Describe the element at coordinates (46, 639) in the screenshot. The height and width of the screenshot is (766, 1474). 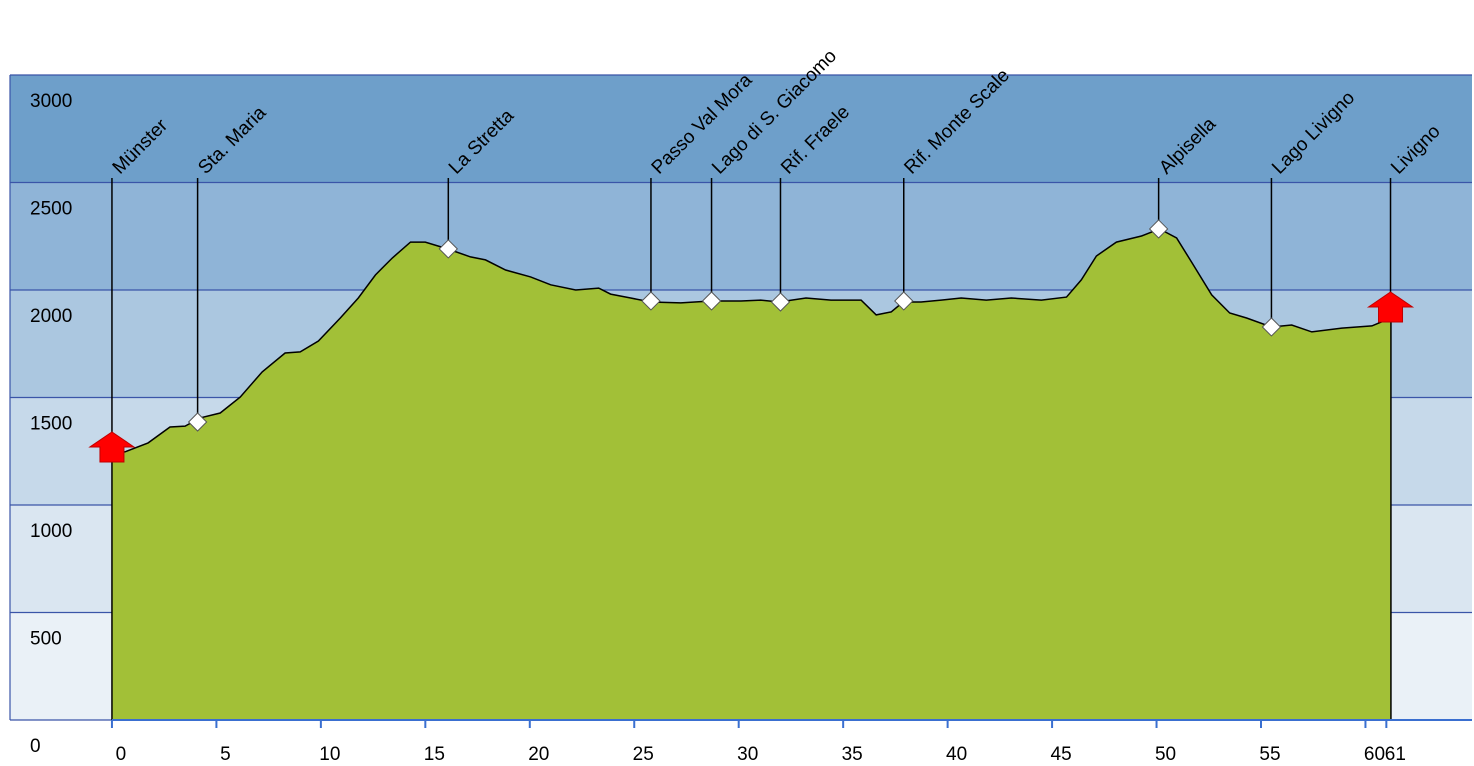
I see `y-tick-label: 500` at that location.